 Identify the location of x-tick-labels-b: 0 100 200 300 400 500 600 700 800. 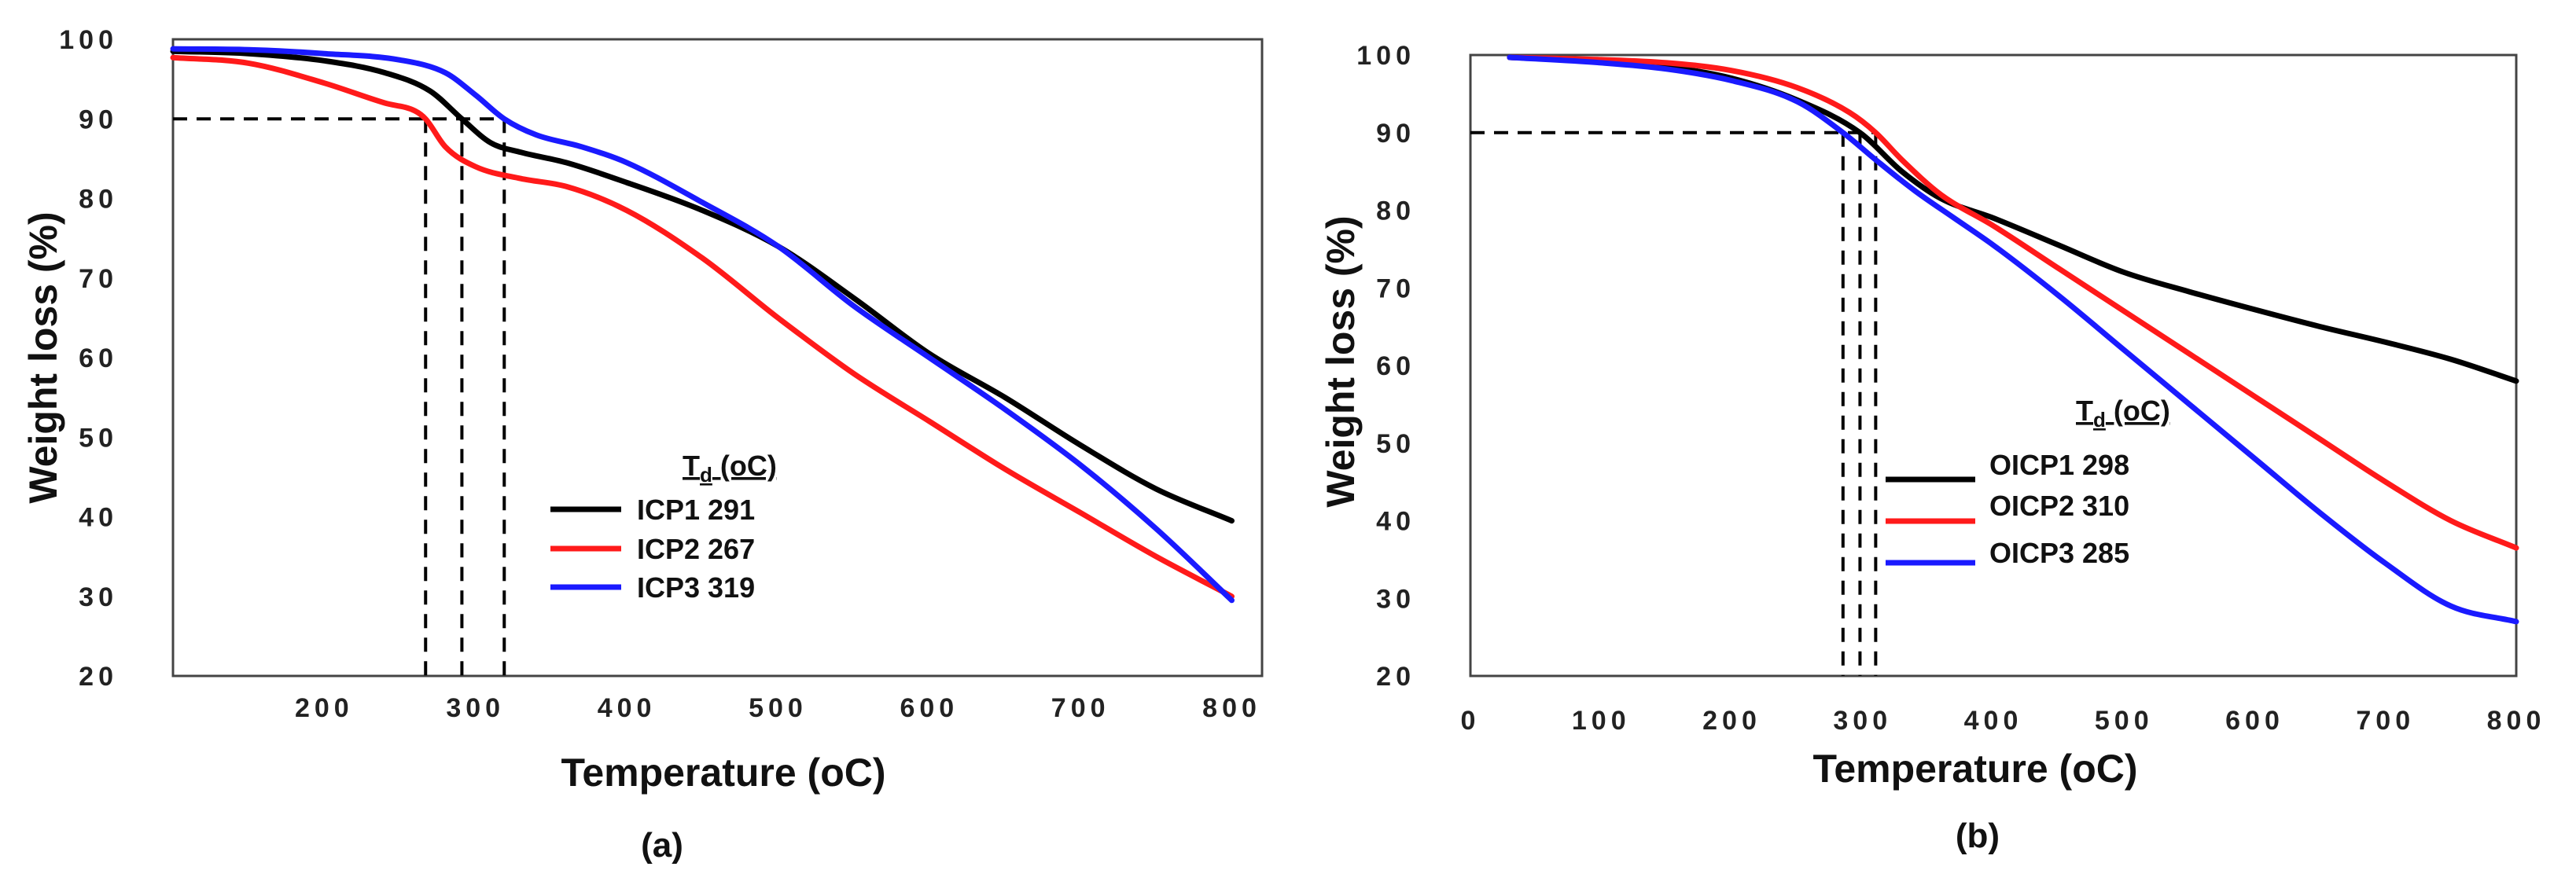
(2003, 721).